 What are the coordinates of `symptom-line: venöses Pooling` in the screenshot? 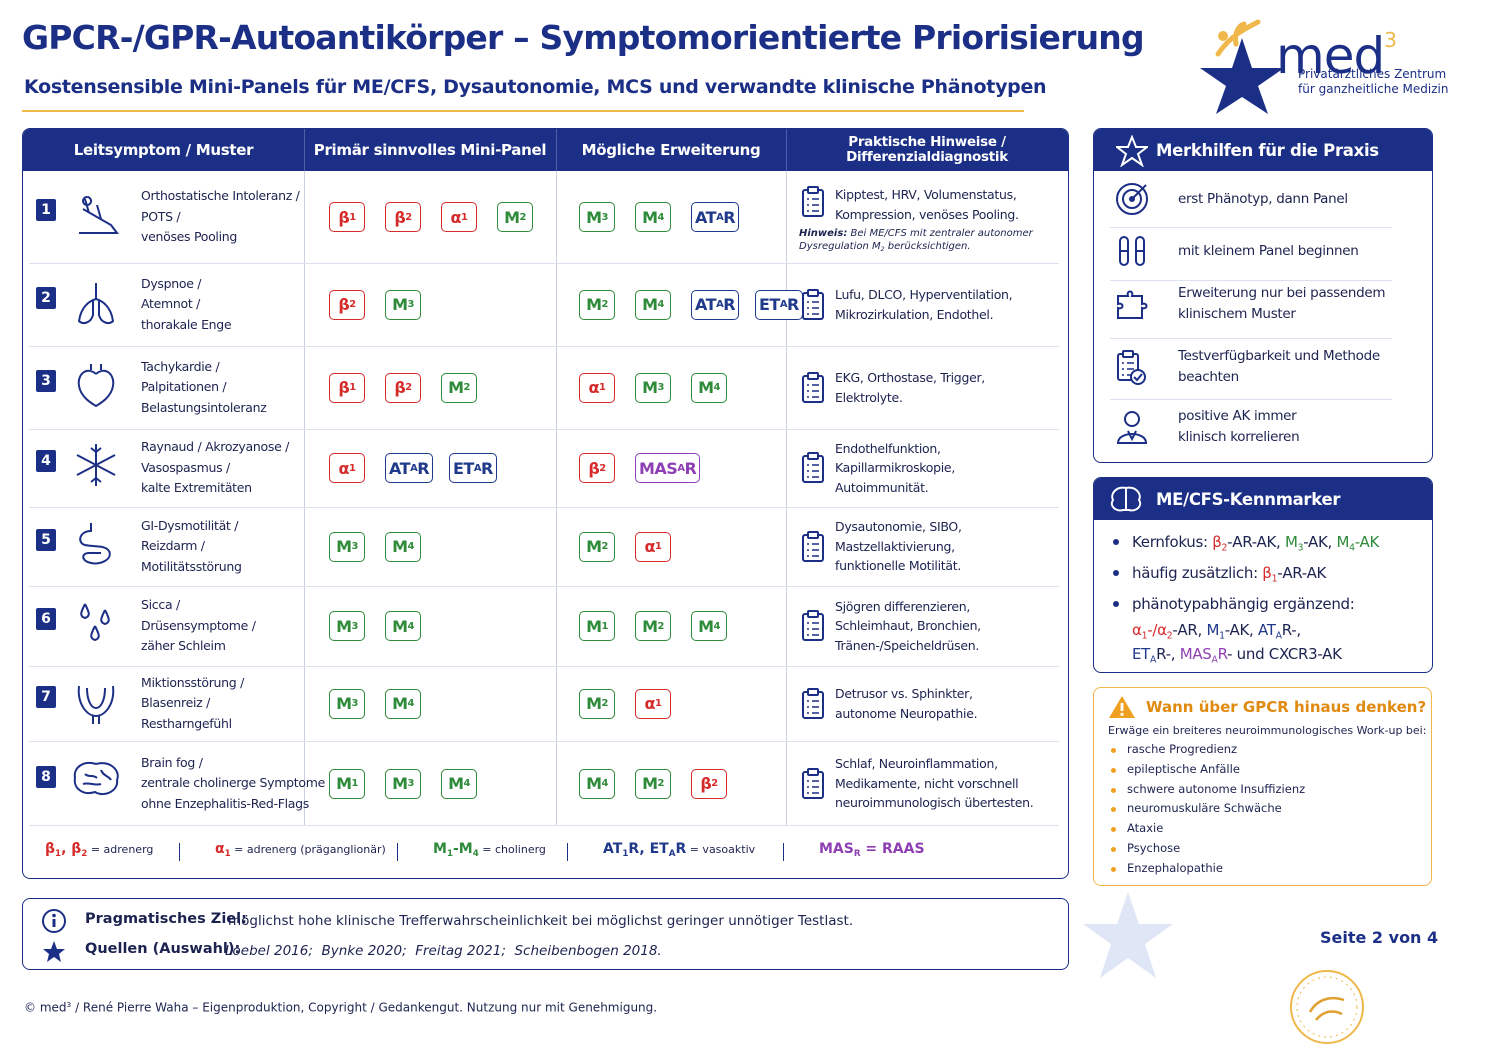 It's located at (189, 236).